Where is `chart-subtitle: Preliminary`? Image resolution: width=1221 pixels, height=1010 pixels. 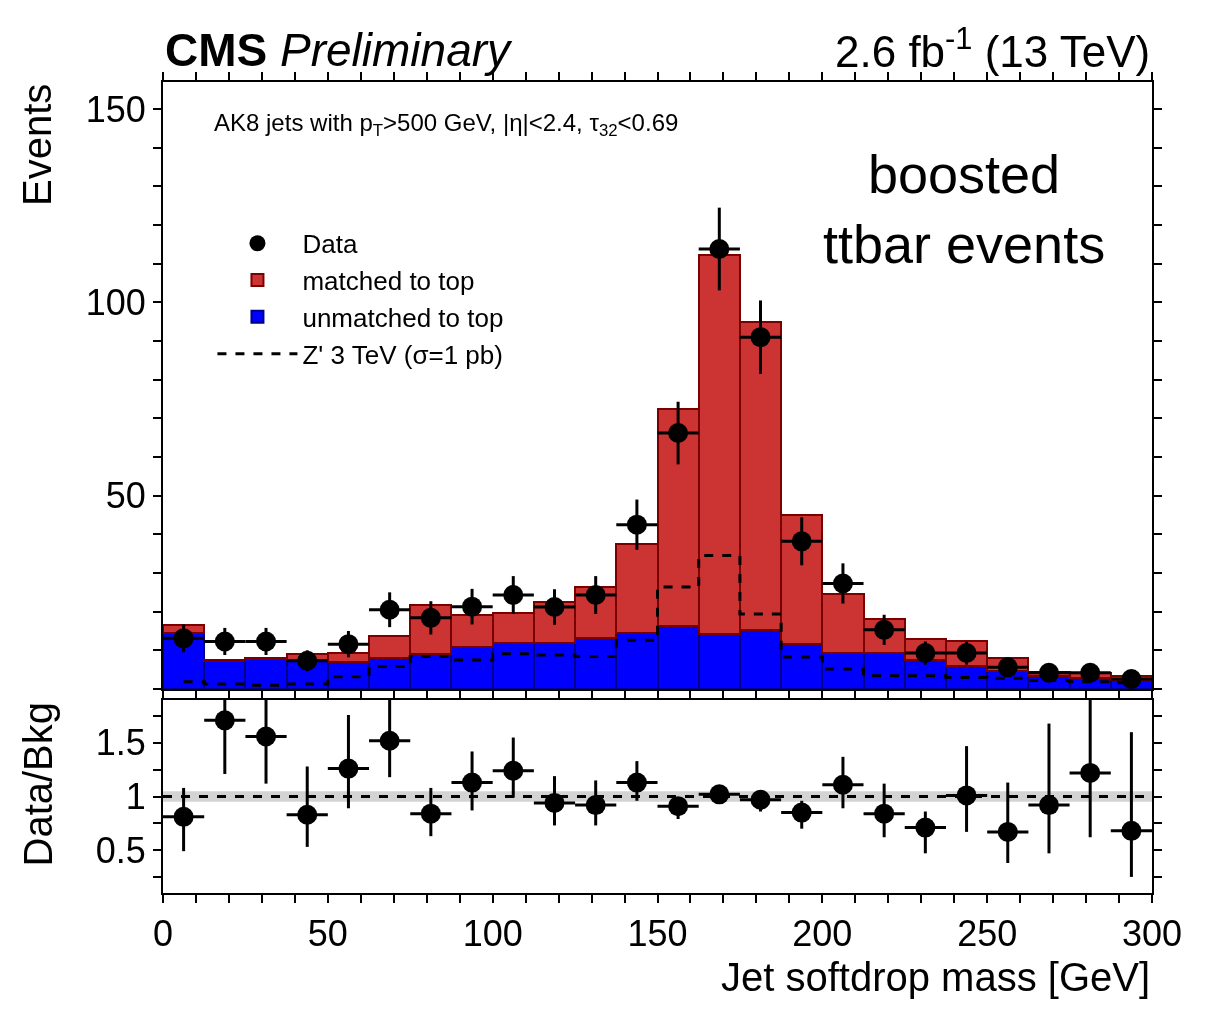 chart-subtitle: Preliminary is located at coordinates (397, 50).